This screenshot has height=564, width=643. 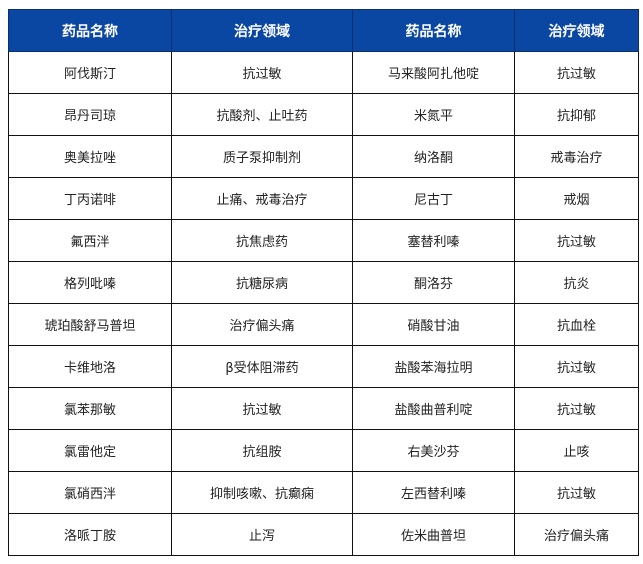 I want to click on therapeutic-area-cell: 抗组胺, so click(x=262, y=450).